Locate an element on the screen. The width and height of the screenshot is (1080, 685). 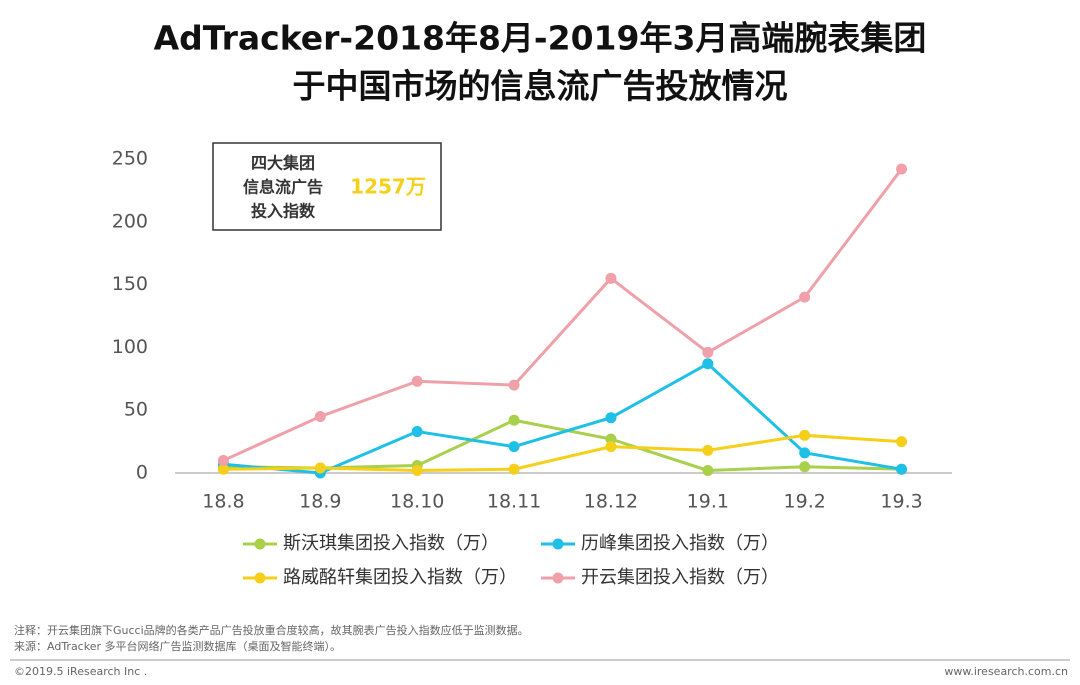
annotation-label: 投入指数 is located at coordinates (283, 211).